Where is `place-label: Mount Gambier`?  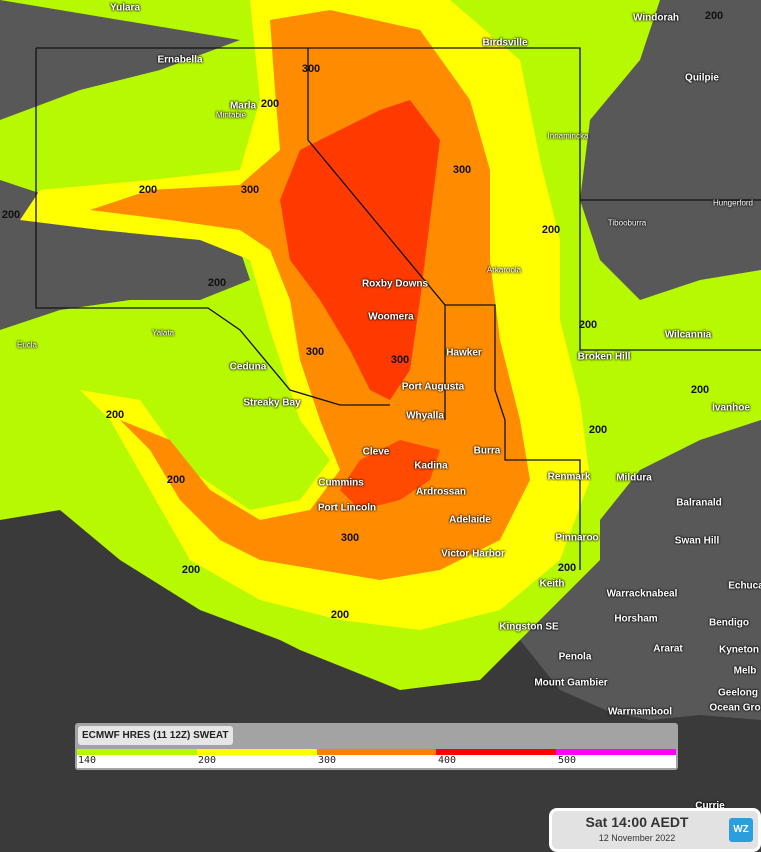
place-label: Mount Gambier is located at coordinates (571, 683).